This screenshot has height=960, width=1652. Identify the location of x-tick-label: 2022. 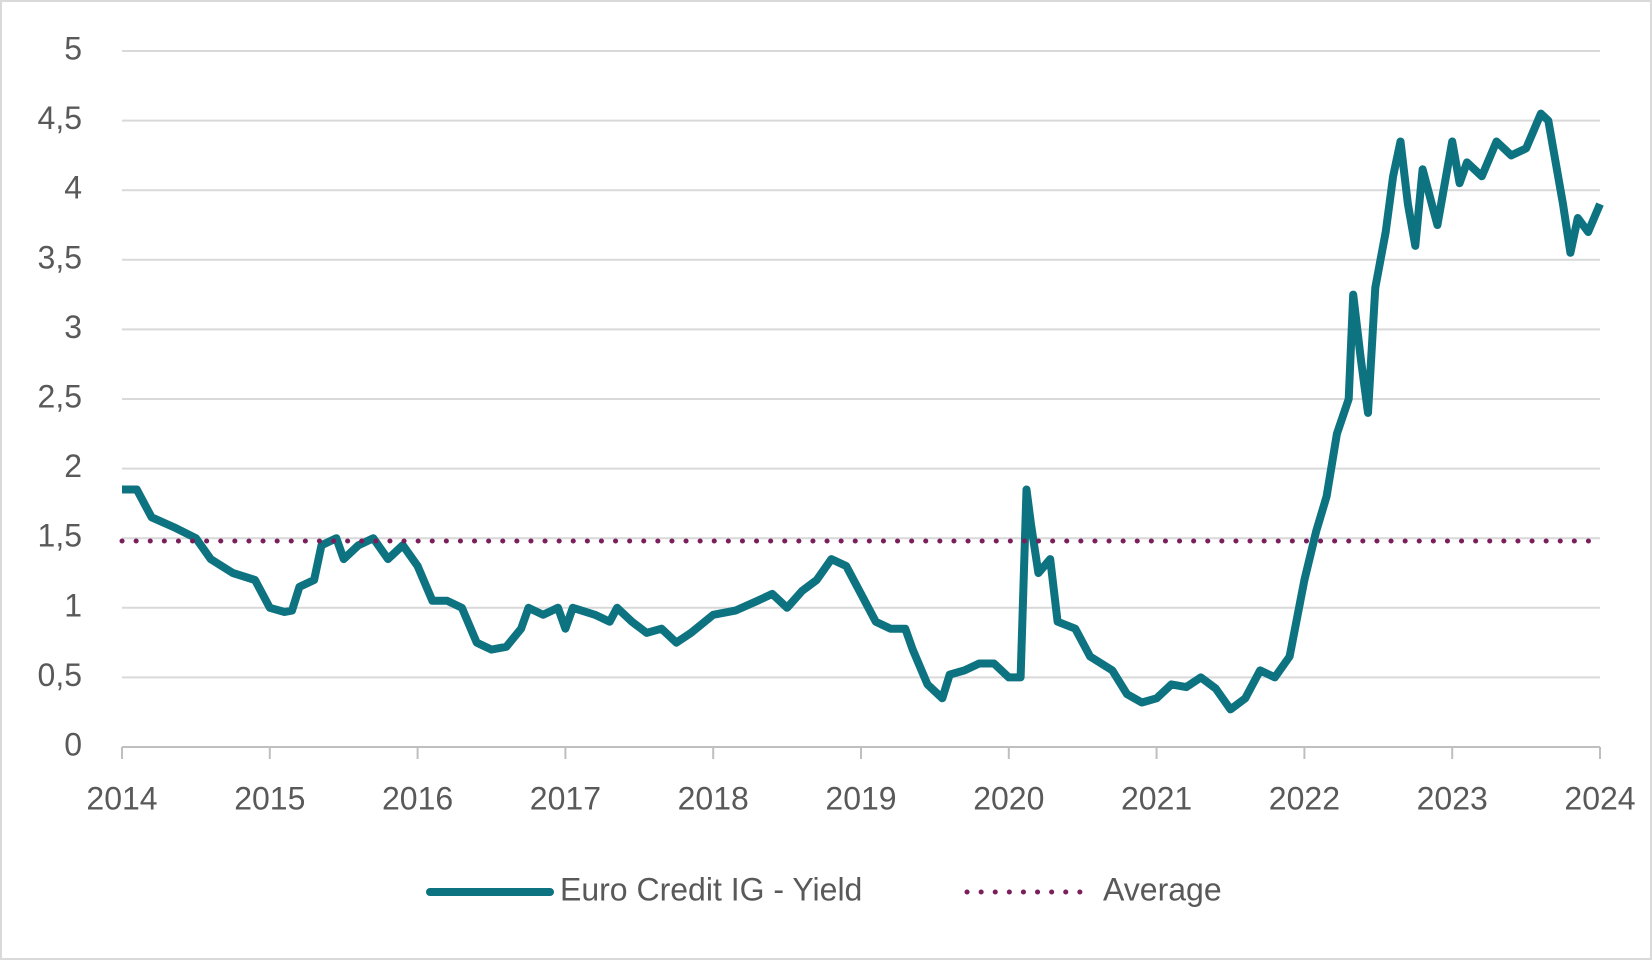
(1304, 798).